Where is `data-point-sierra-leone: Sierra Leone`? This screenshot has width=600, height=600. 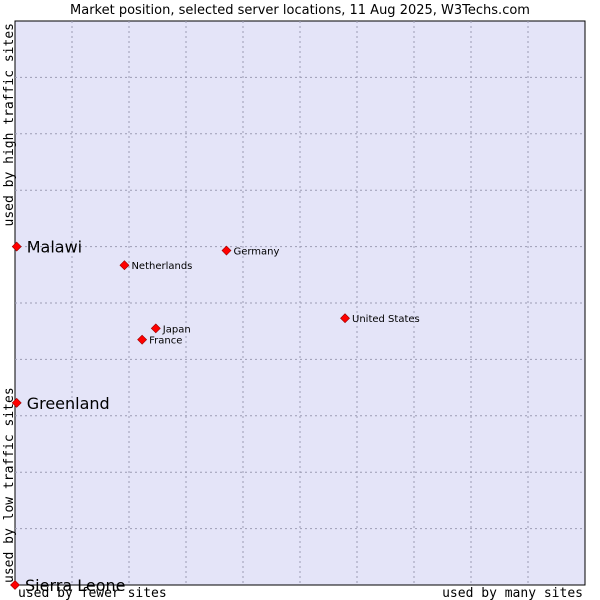 data-point-sierra-leone: Sierra Leone is located at coordinates (67, 585).